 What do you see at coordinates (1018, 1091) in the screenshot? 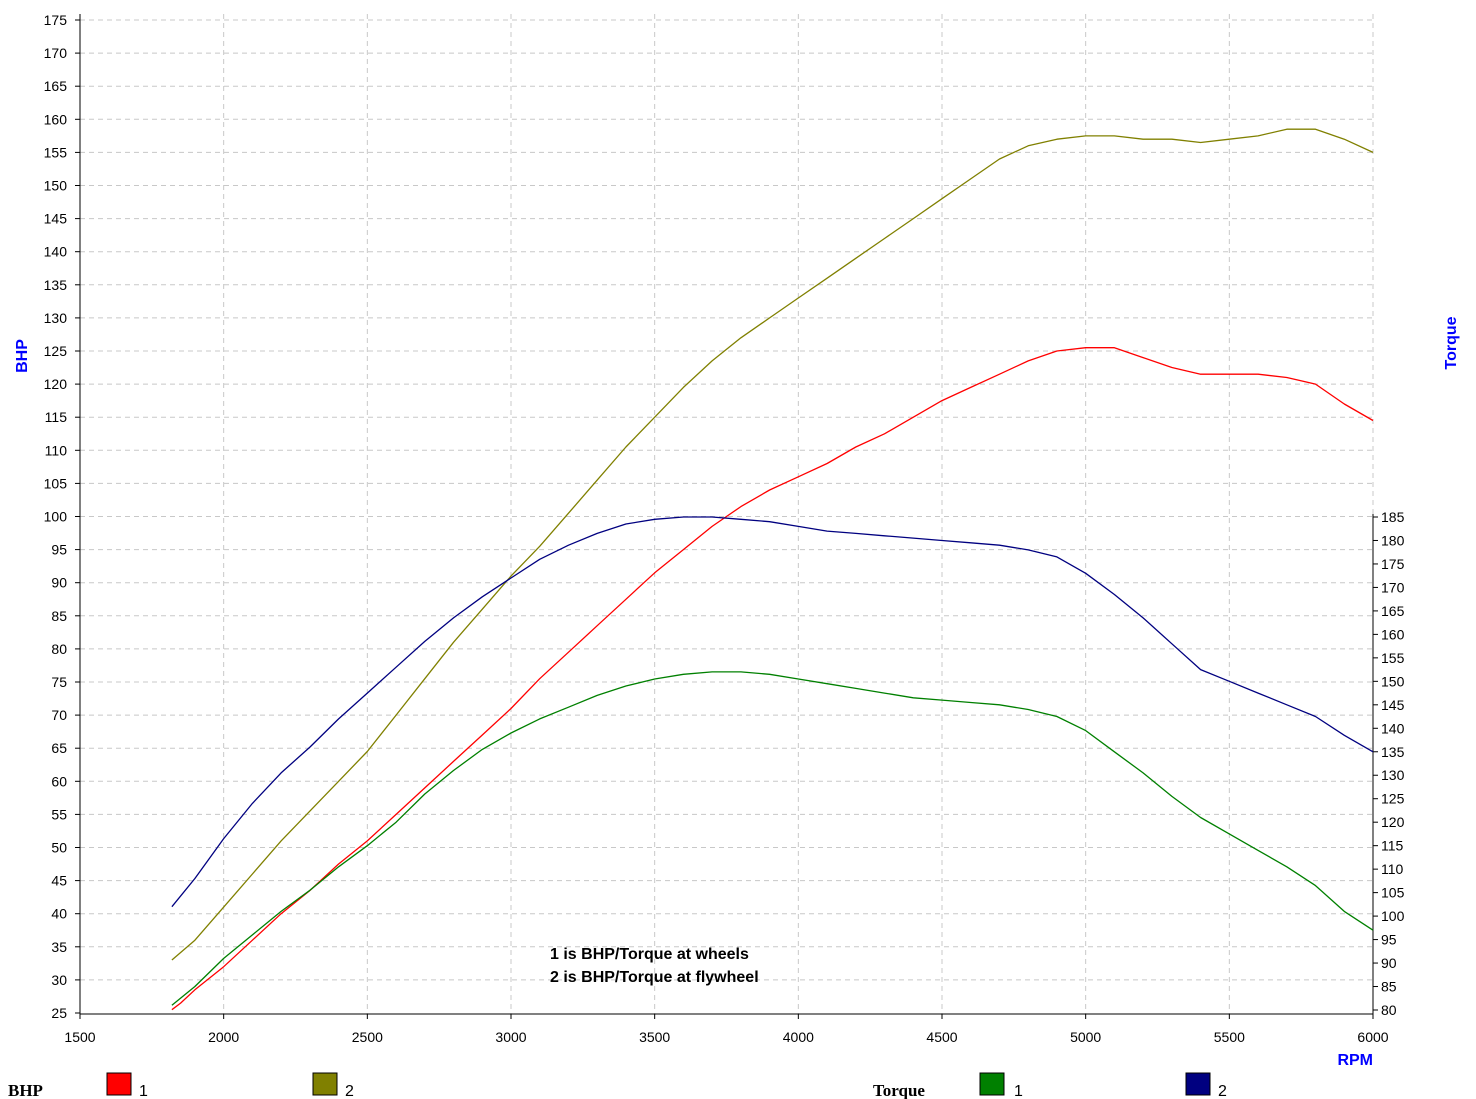
I see `legend-label-torque-1: 1` at bounding box center [1018, 1091].